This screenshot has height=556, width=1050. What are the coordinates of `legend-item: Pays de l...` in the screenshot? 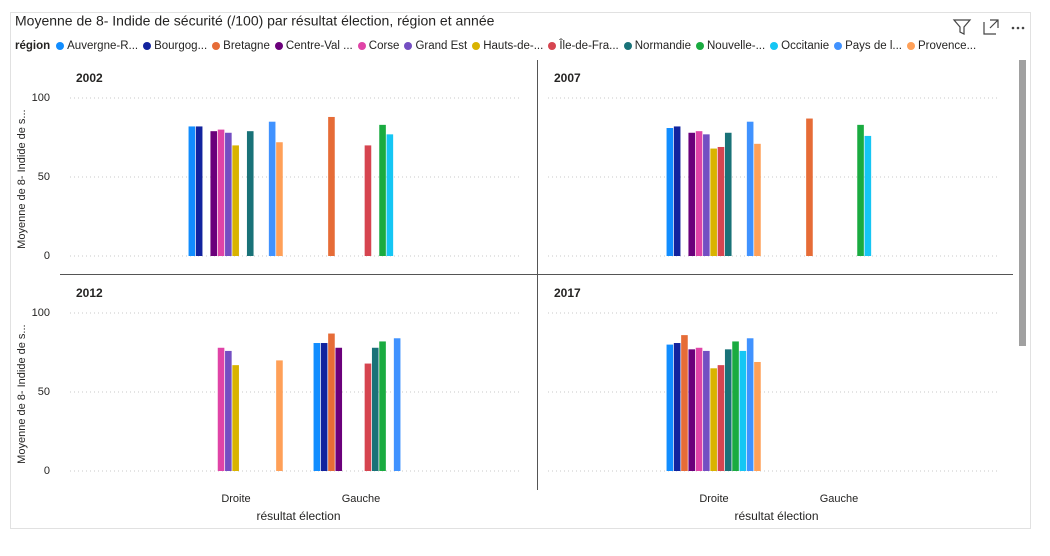 It's located at (868, 46).